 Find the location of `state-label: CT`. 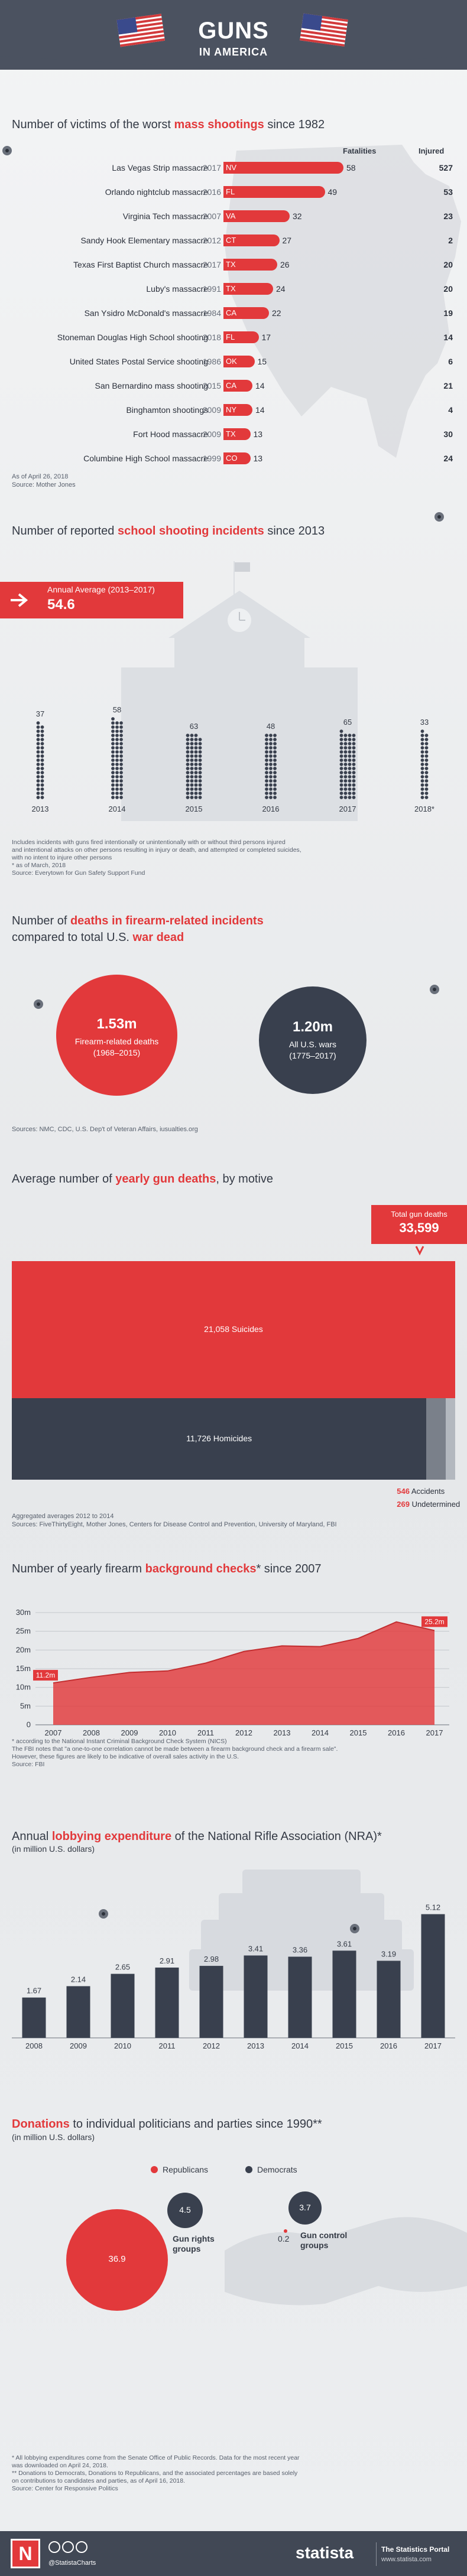

state-label: CT is located at coordinates (231, 241).